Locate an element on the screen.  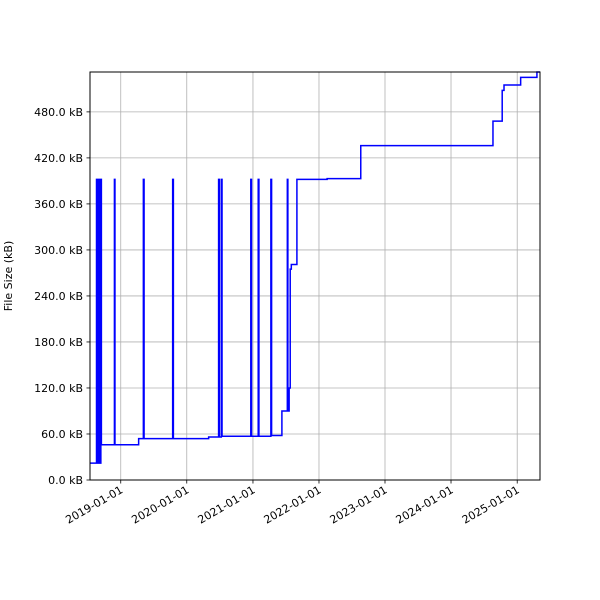
y-tick-label: 120.0 kB is located at coordinates (58, 388).